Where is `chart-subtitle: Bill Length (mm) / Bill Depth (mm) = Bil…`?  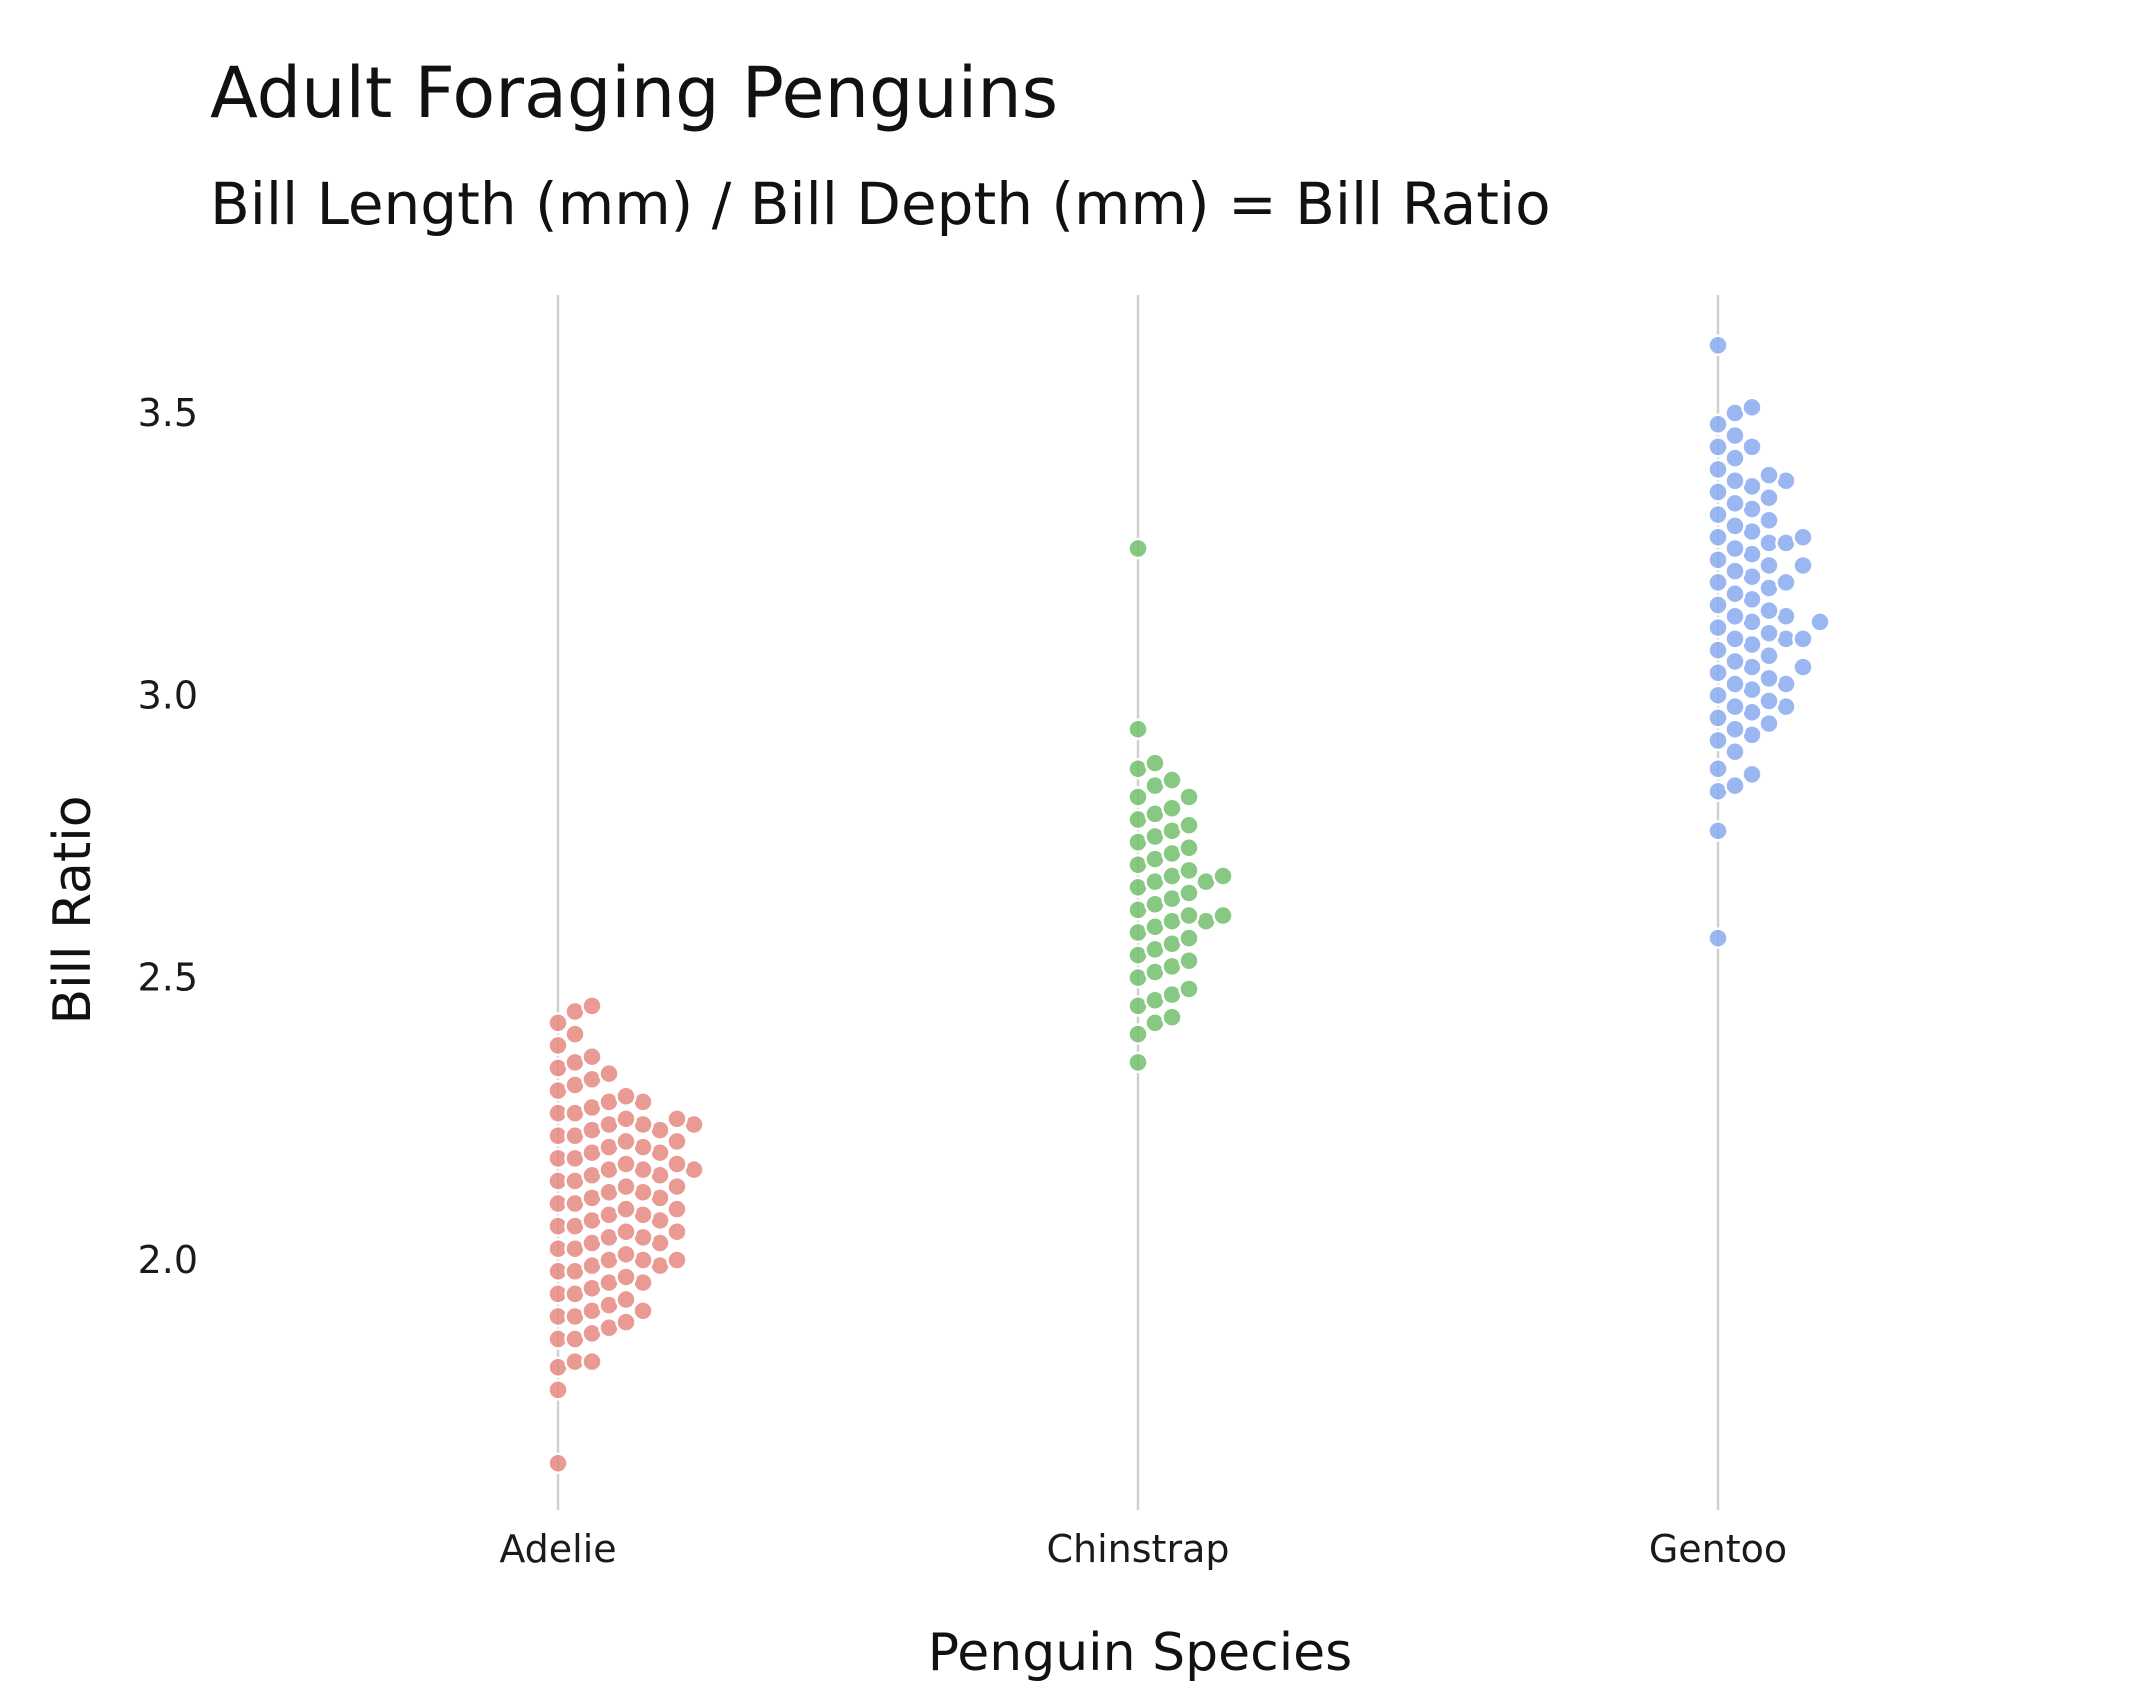
chart-subtitle: Bill Length (mm) / Bill Depth (mm) = Bil… is located at coordinates (880, 204).